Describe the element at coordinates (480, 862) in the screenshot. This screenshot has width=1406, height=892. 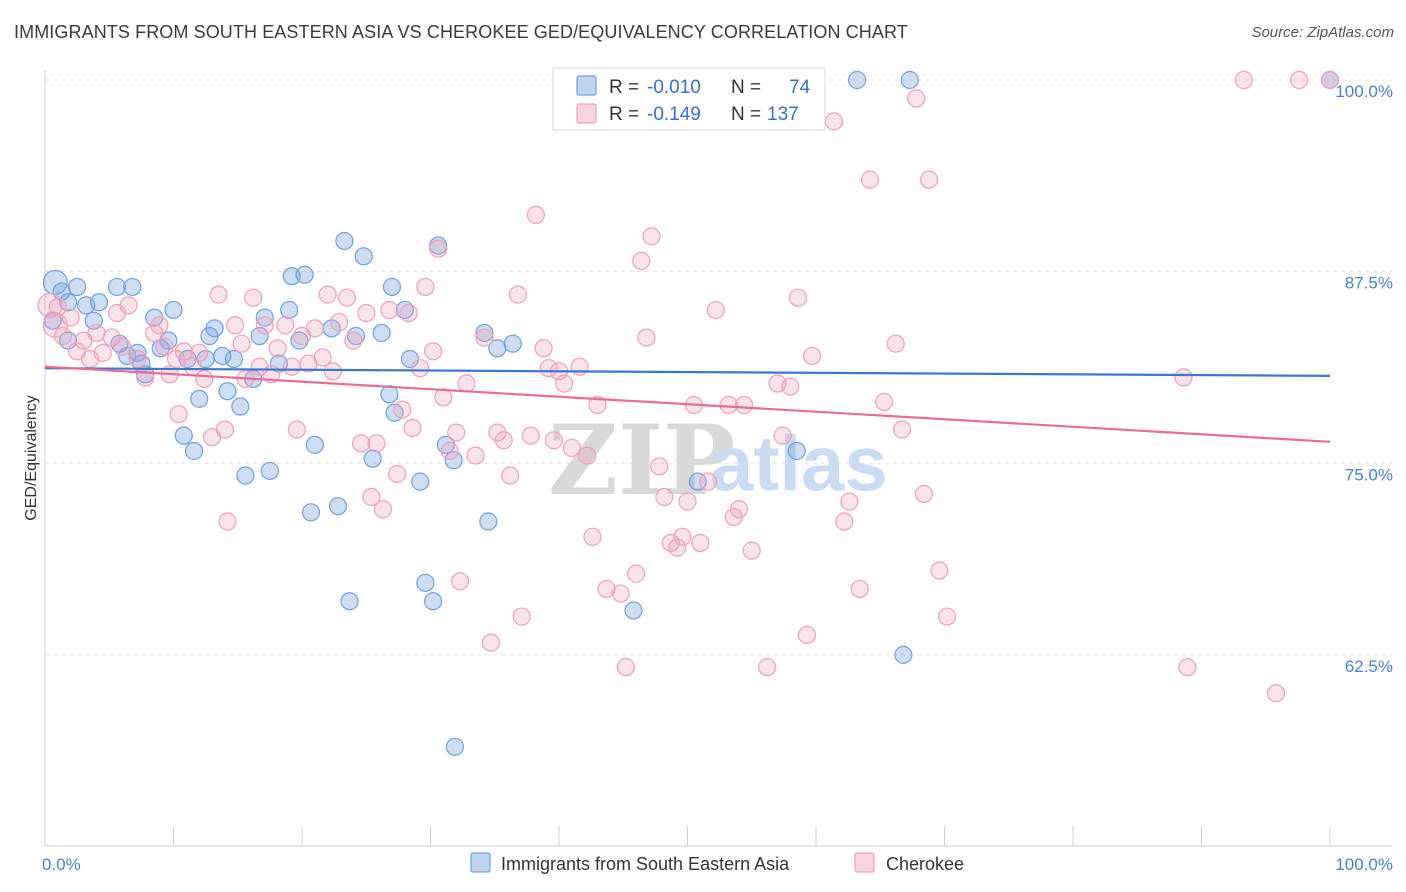
I see `series-legend-swatch-blue` at that location.